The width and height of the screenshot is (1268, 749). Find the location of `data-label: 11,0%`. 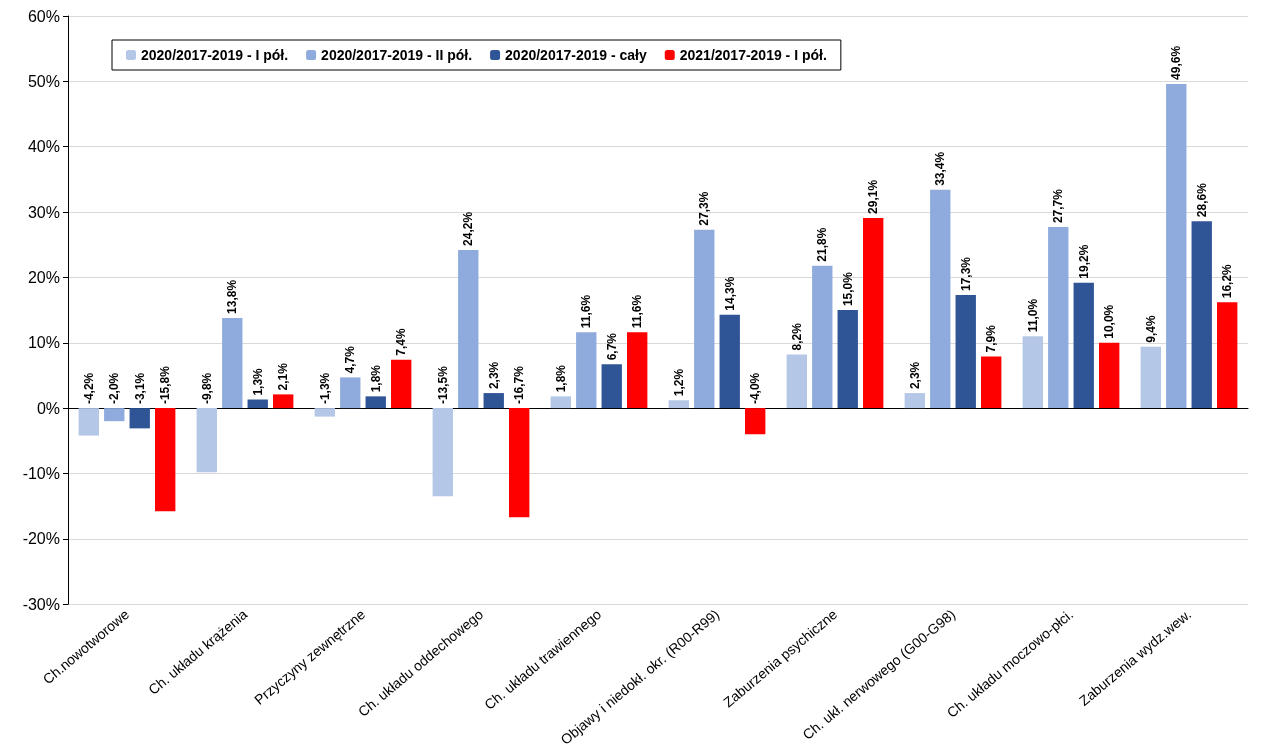

data-label: 11,0% is located at coordinates (1032, 315).